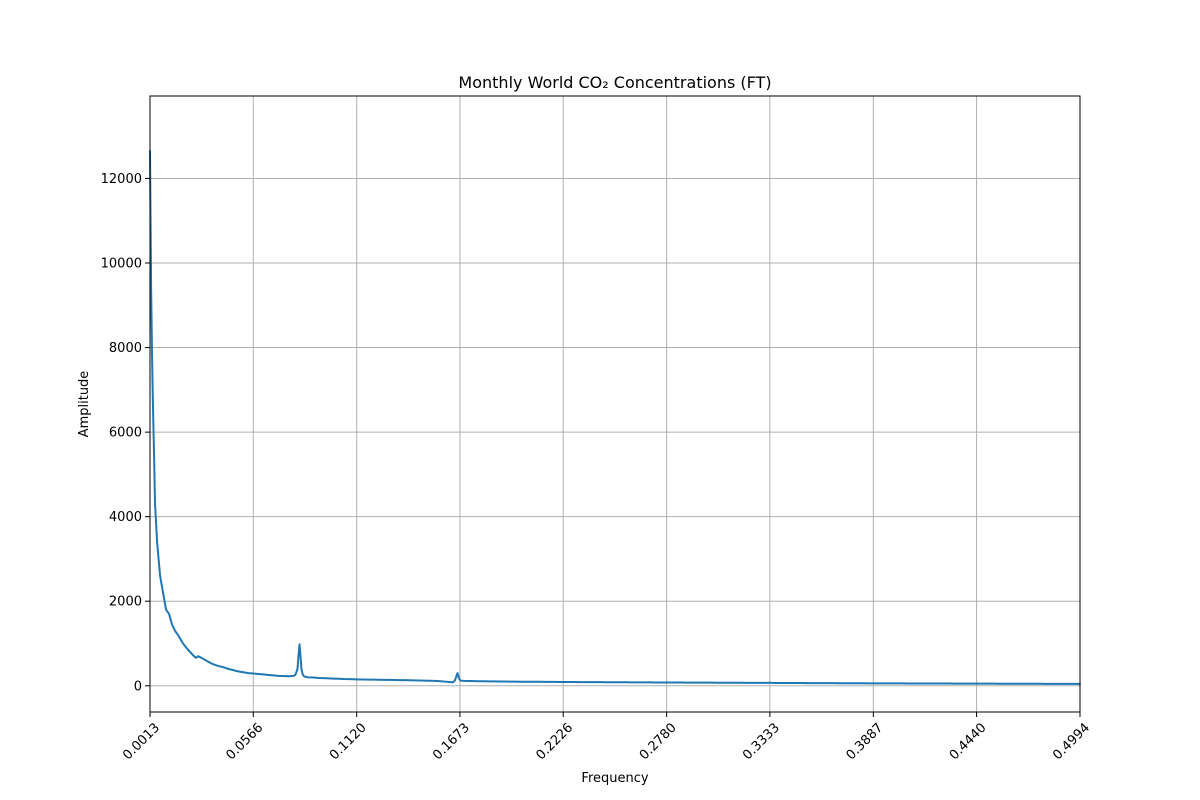 The width and height of the screenshot is (1200, 800). Describe the element at coordinates (245, 741) in the screenshot. I see `x-tick-label: 0.0566` at that location.